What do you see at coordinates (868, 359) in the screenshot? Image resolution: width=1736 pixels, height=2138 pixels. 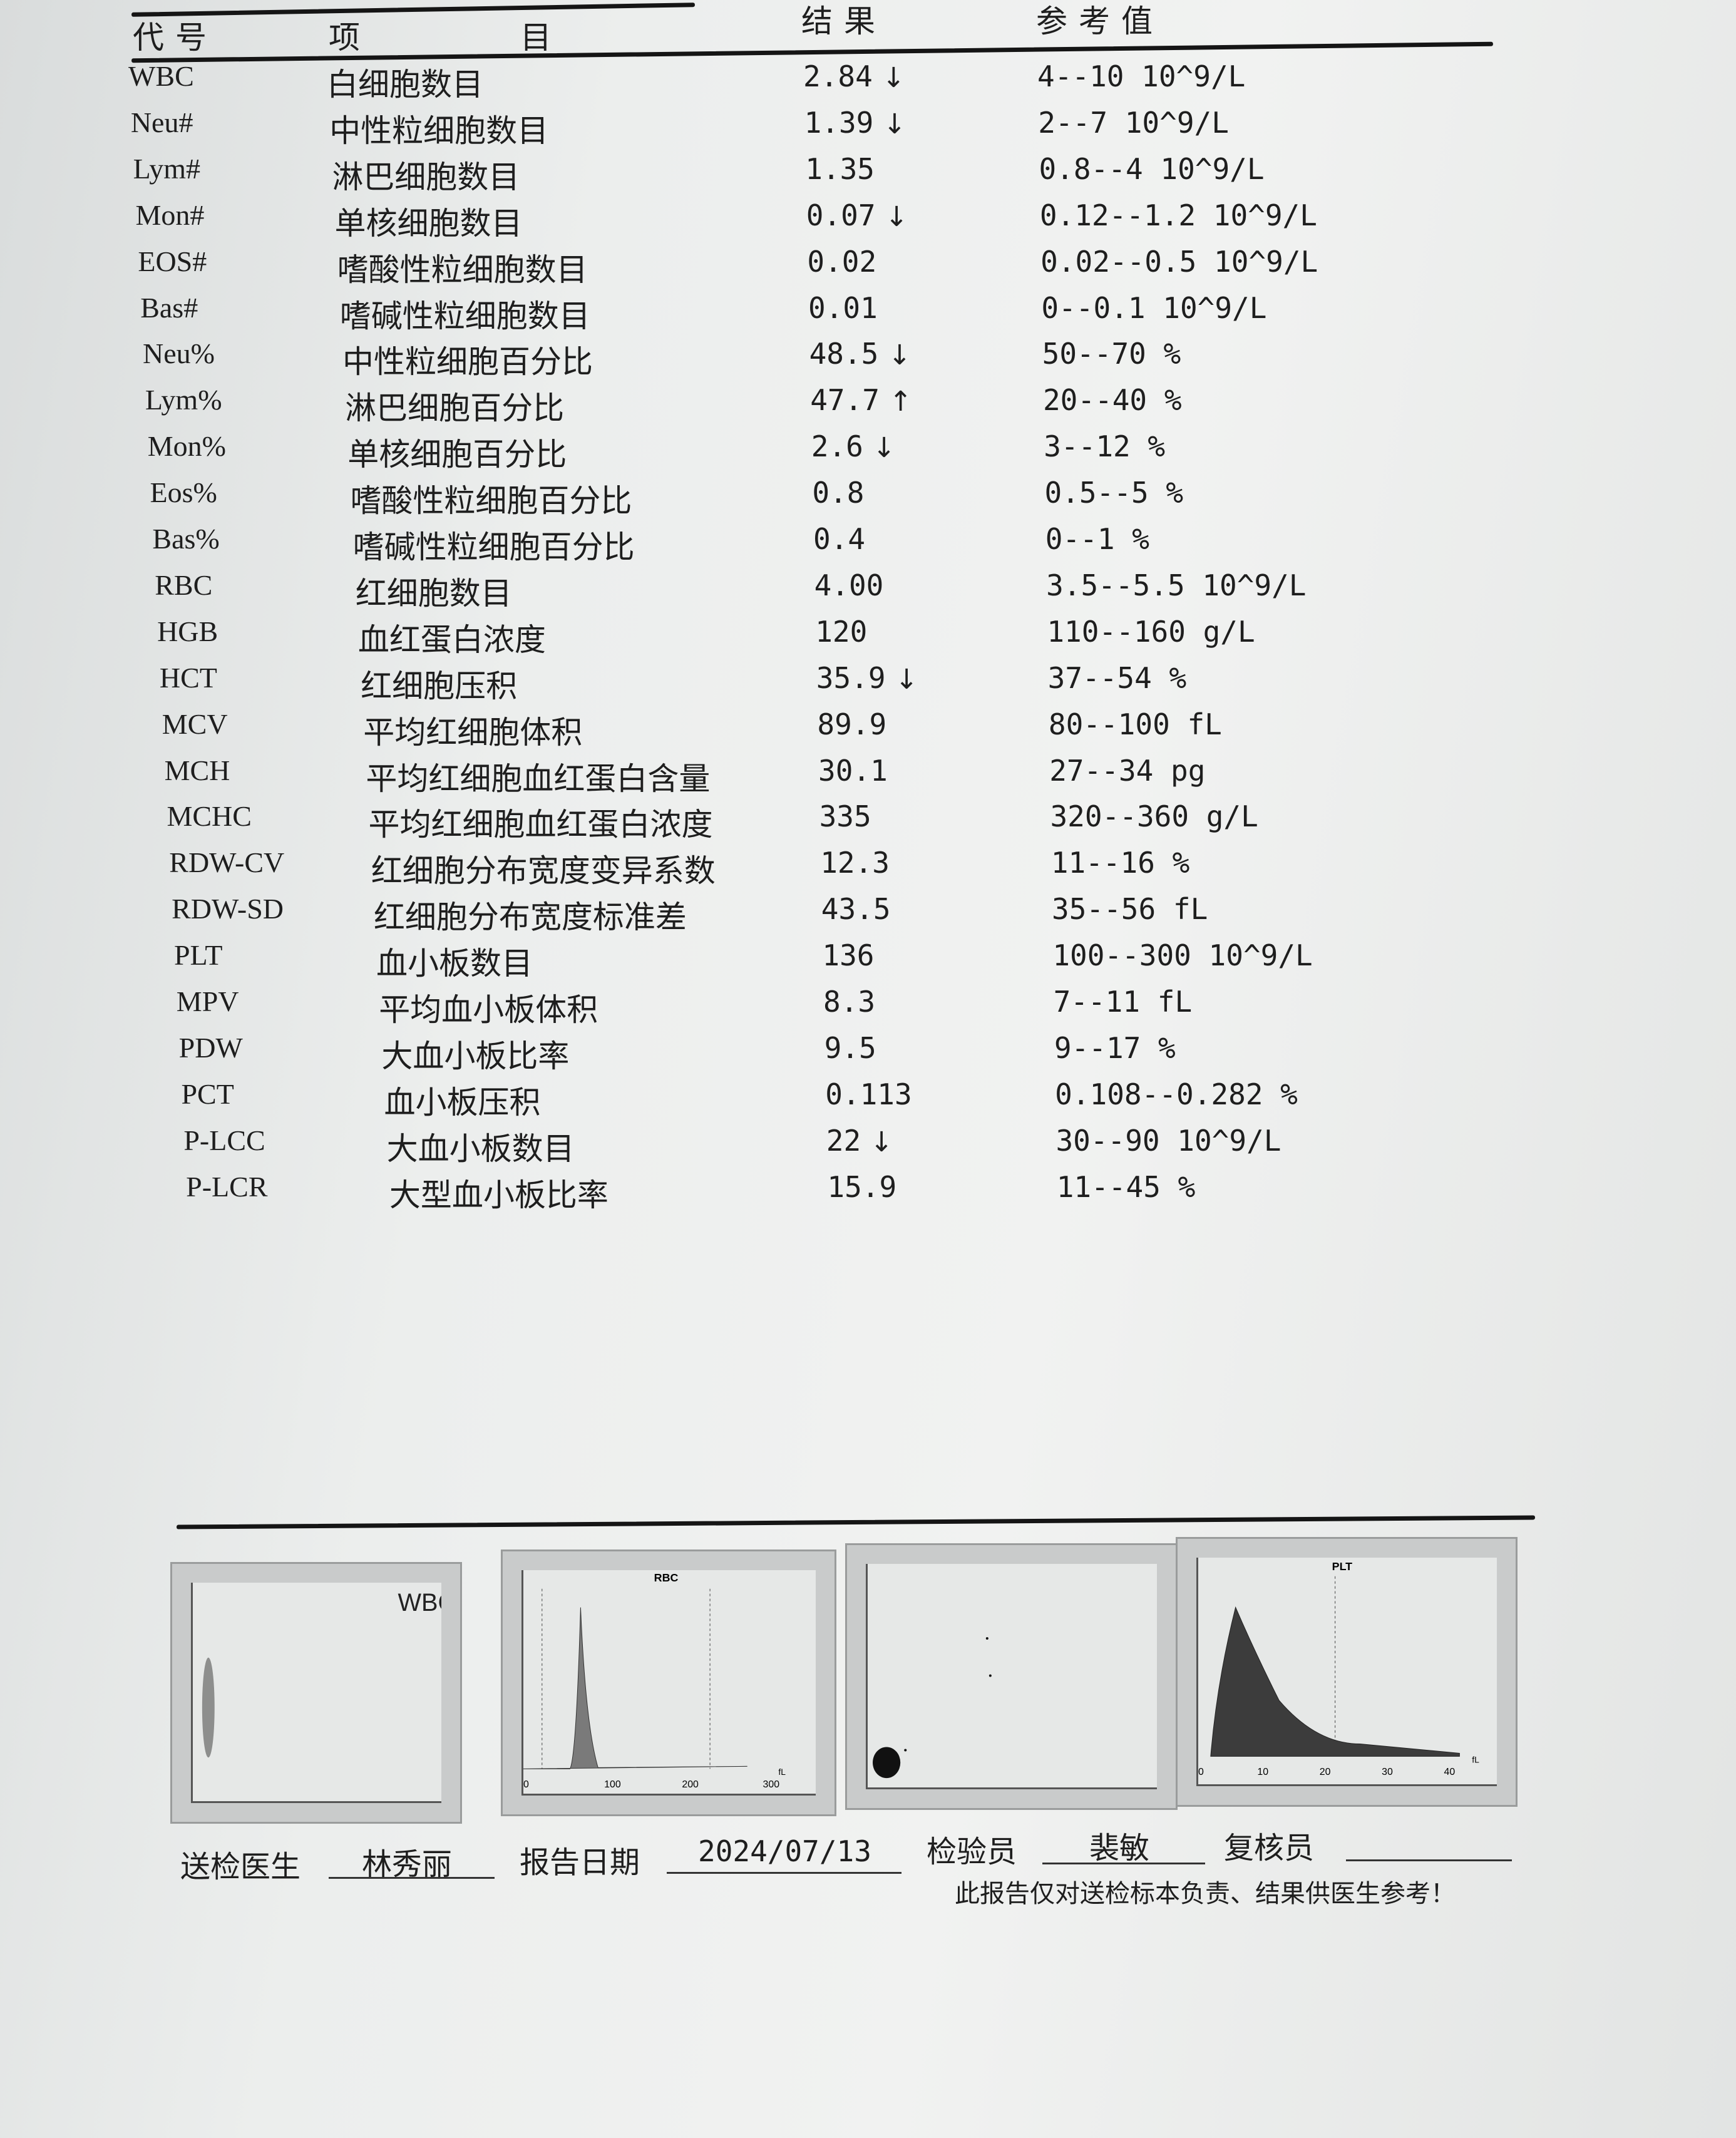 I see `result-row: Neu% 中性粒细胞百分比 48.5 ↓ 50--70 %` at bounding box center [868, 359].